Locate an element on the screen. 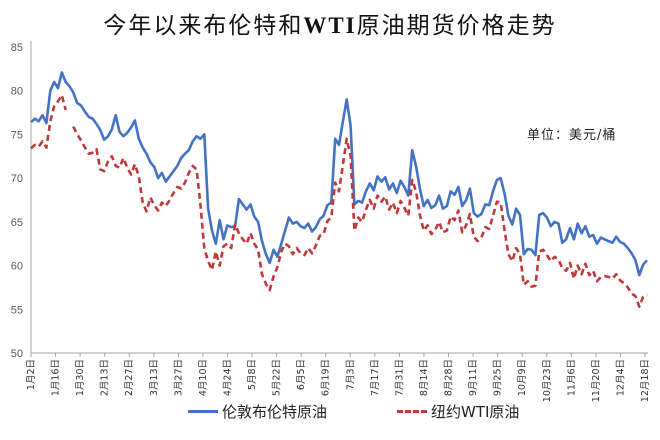 Image resolution: width=660 pixels, height=440 pixels. title-part-wti: WTI is located at coordinates (330, 25).